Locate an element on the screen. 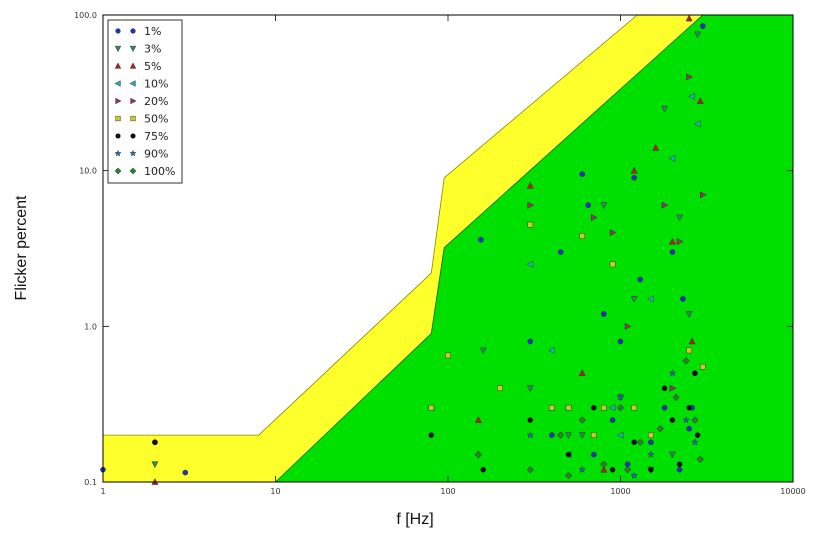  legend-item: 100% is located at coordinates (144, 171).